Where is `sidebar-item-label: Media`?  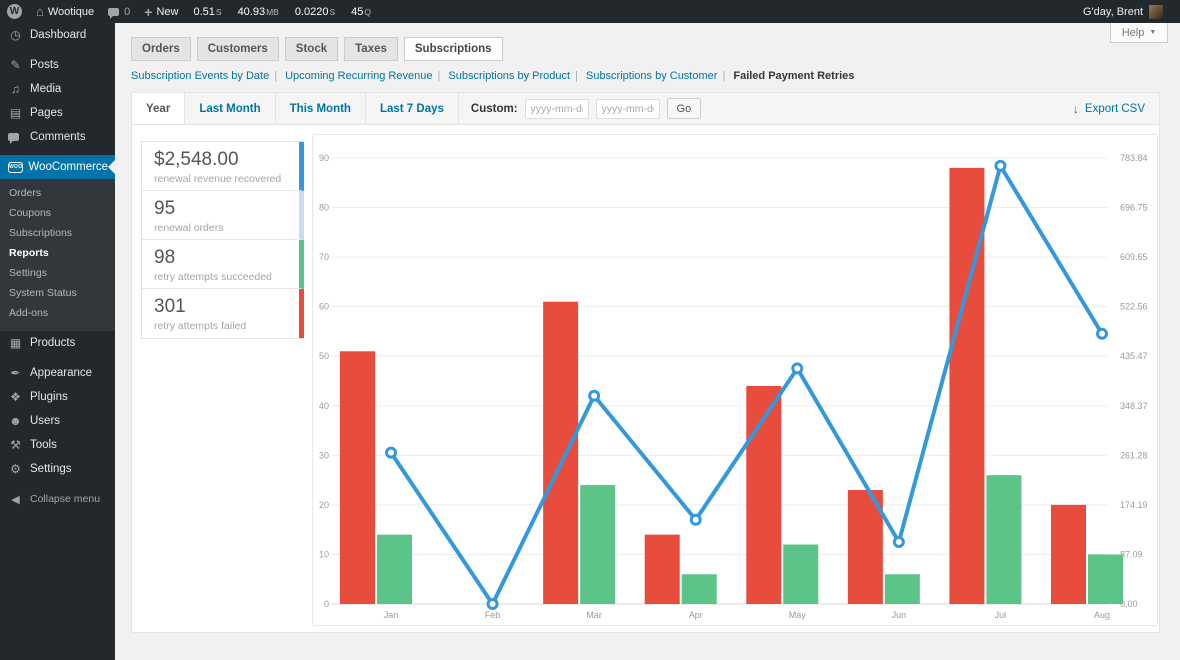 sidebar-item-label: Media is located at coordinates (46, 89).